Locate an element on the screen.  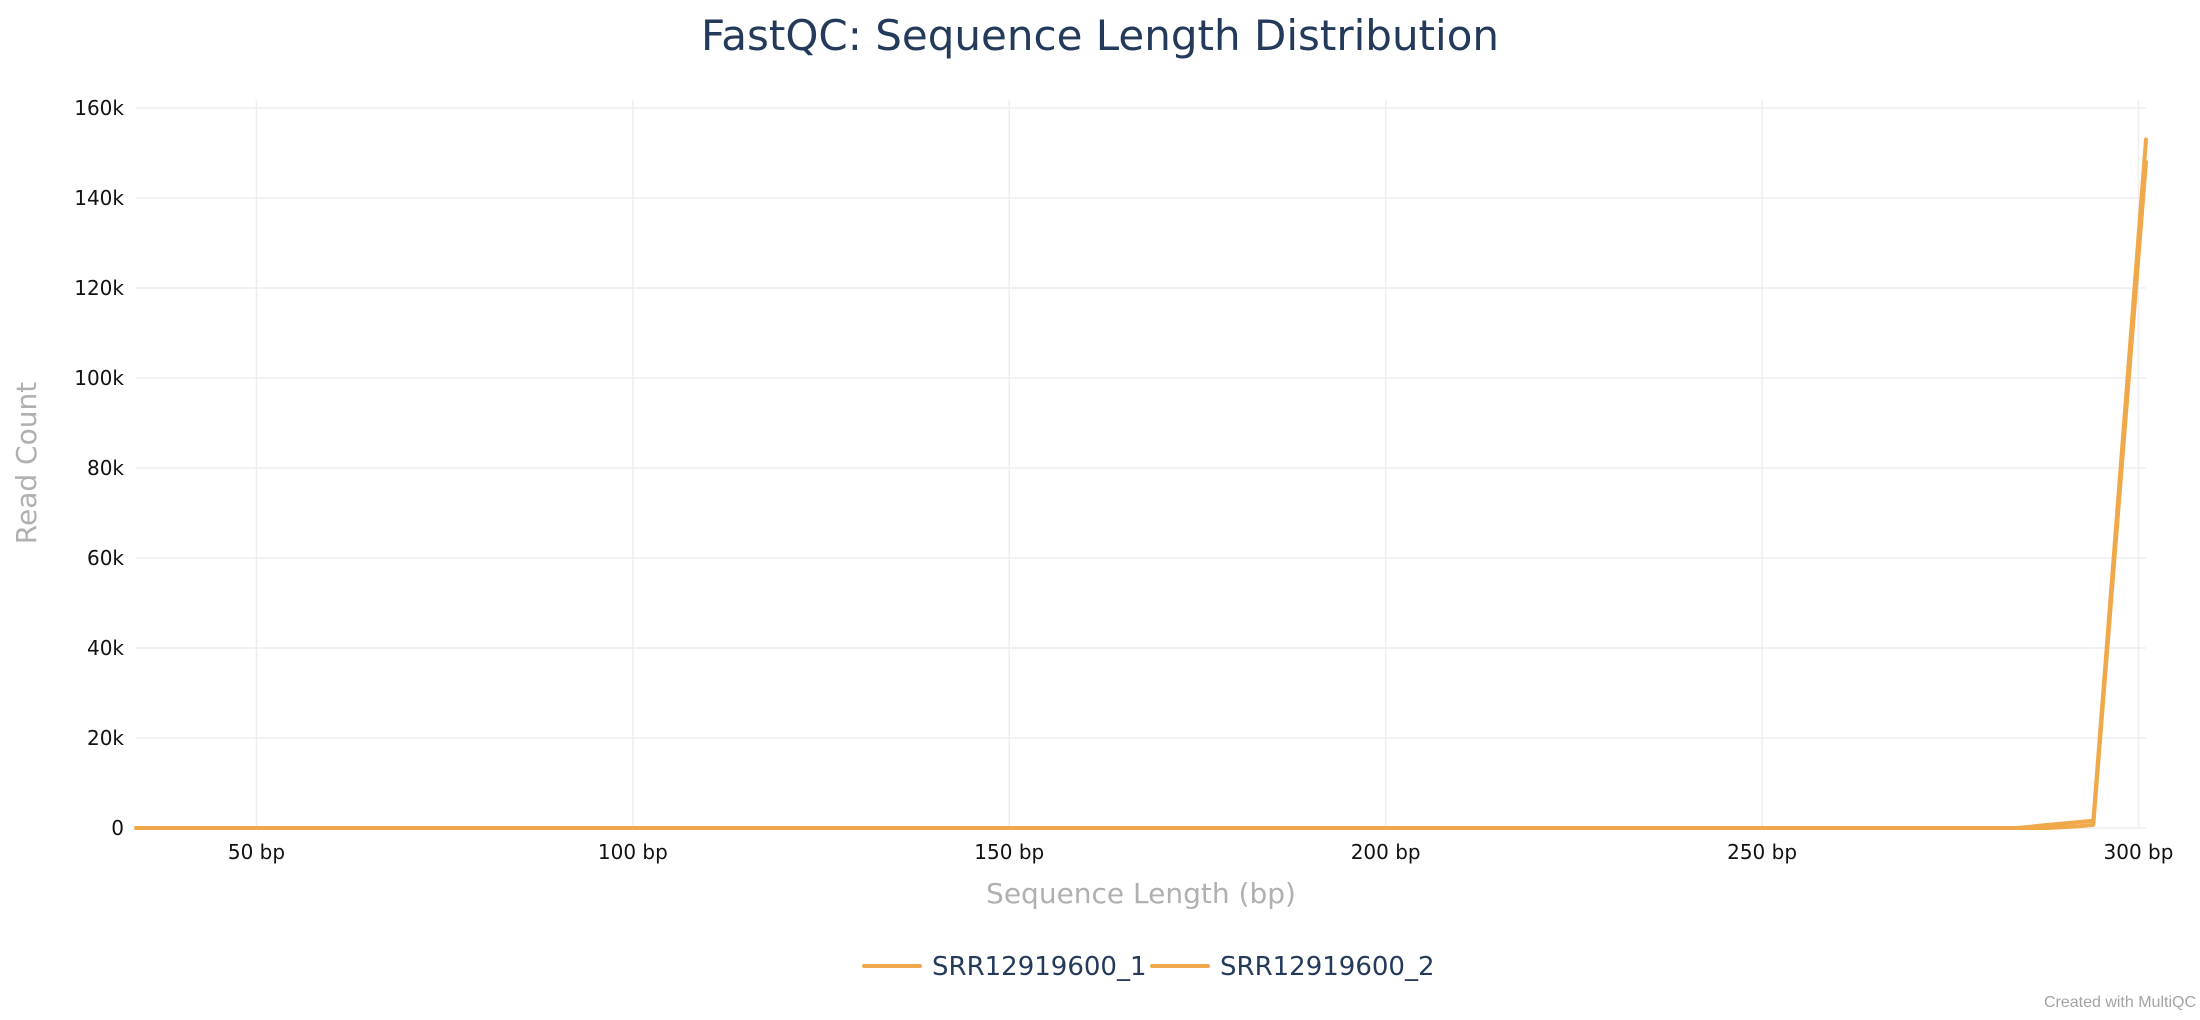
y-tick-label: 40k is located at coordinates (105, 648).